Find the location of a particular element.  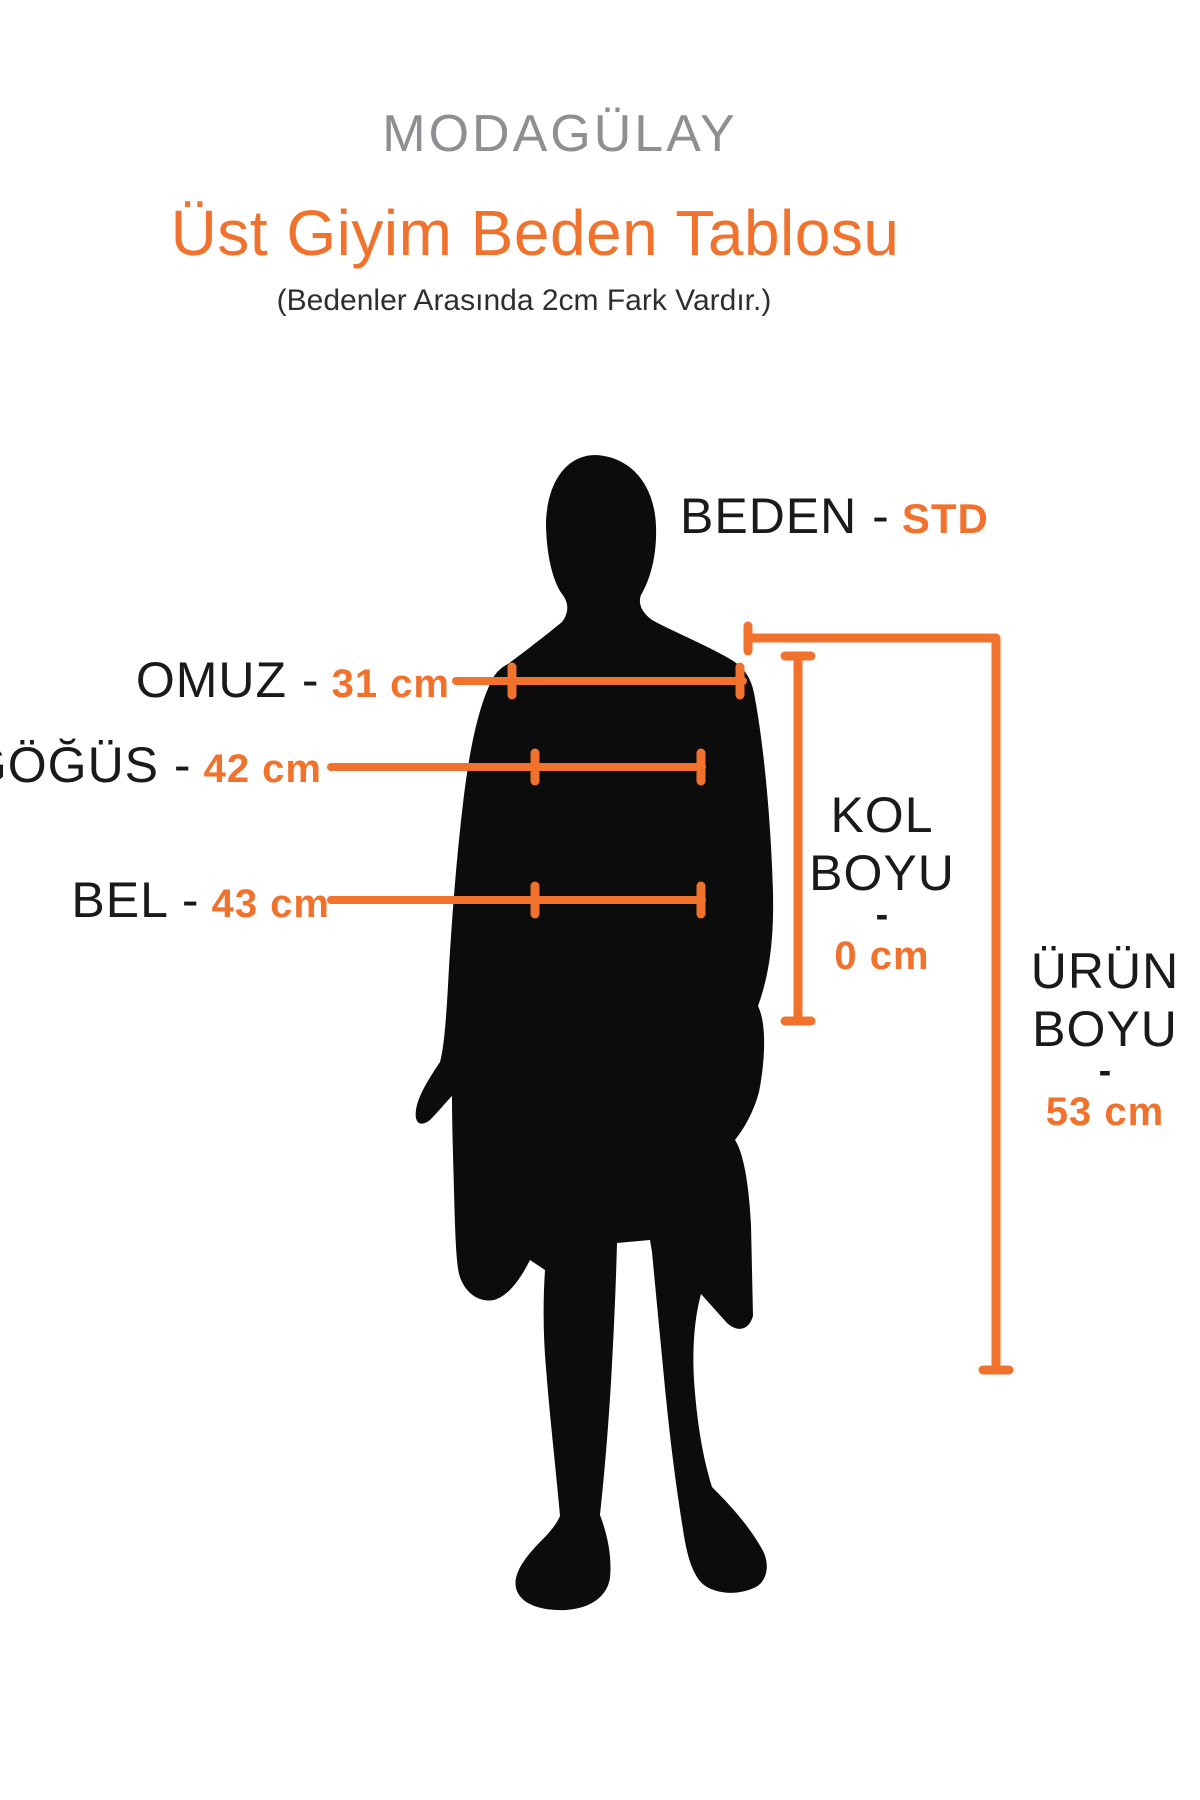

page-subtitle: (Bedenler Arasında 2cm Fark Vardır.) is located at coordinates (524, 300).